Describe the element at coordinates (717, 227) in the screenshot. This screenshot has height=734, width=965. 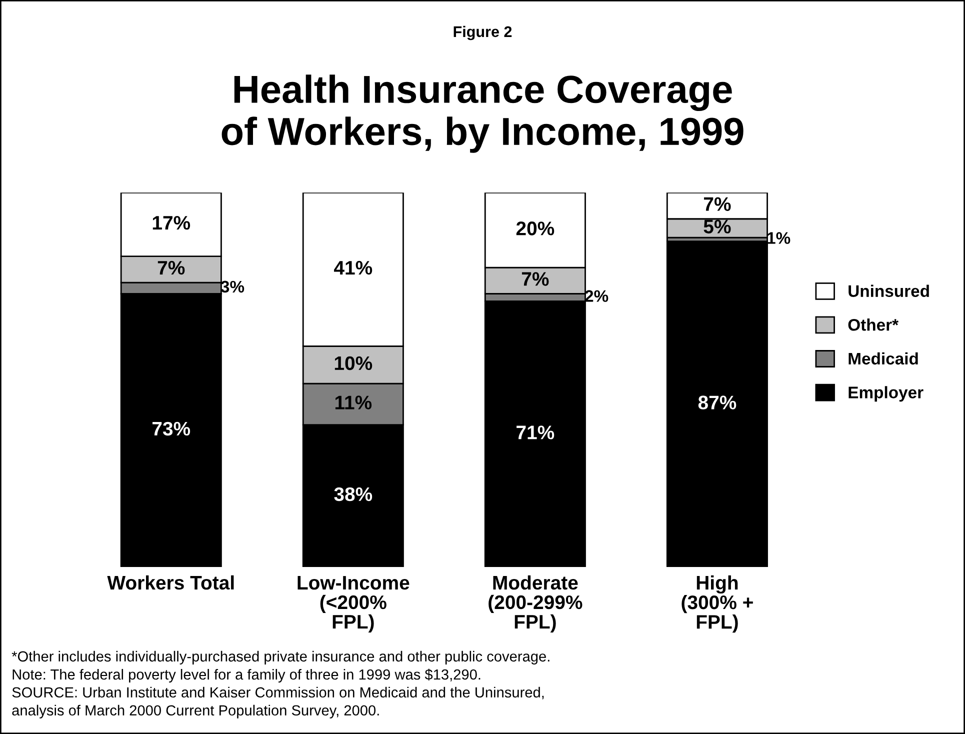
I see `data-label: 5%` at that location.